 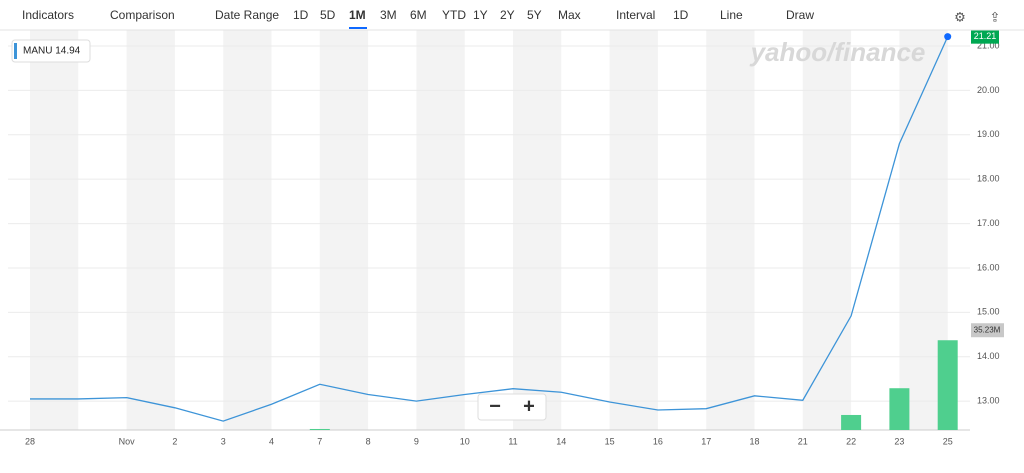 What do you see at coordinates (948, 441) in the screenshot?
I see `x-tick-label: 25` at bounding box center [948, 441].